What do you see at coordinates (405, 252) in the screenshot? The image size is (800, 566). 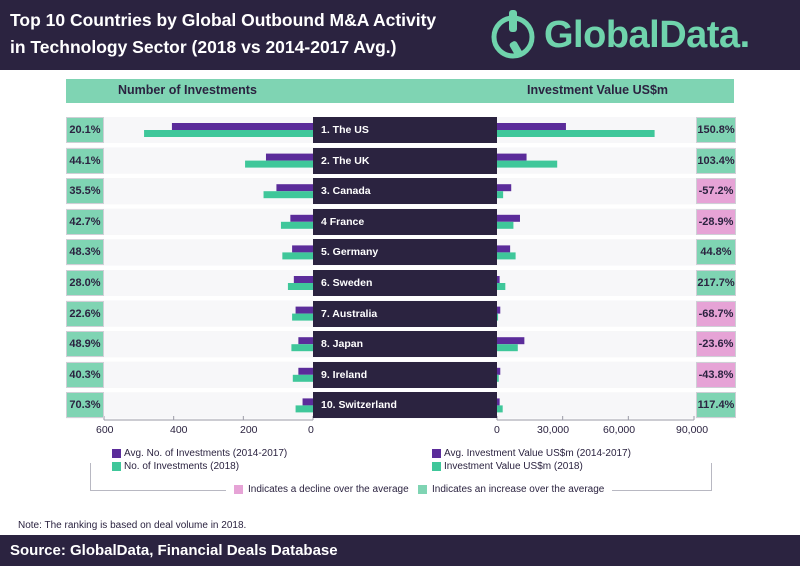 I see `country-label: 5. Germany` at bounding box center [405, 252].